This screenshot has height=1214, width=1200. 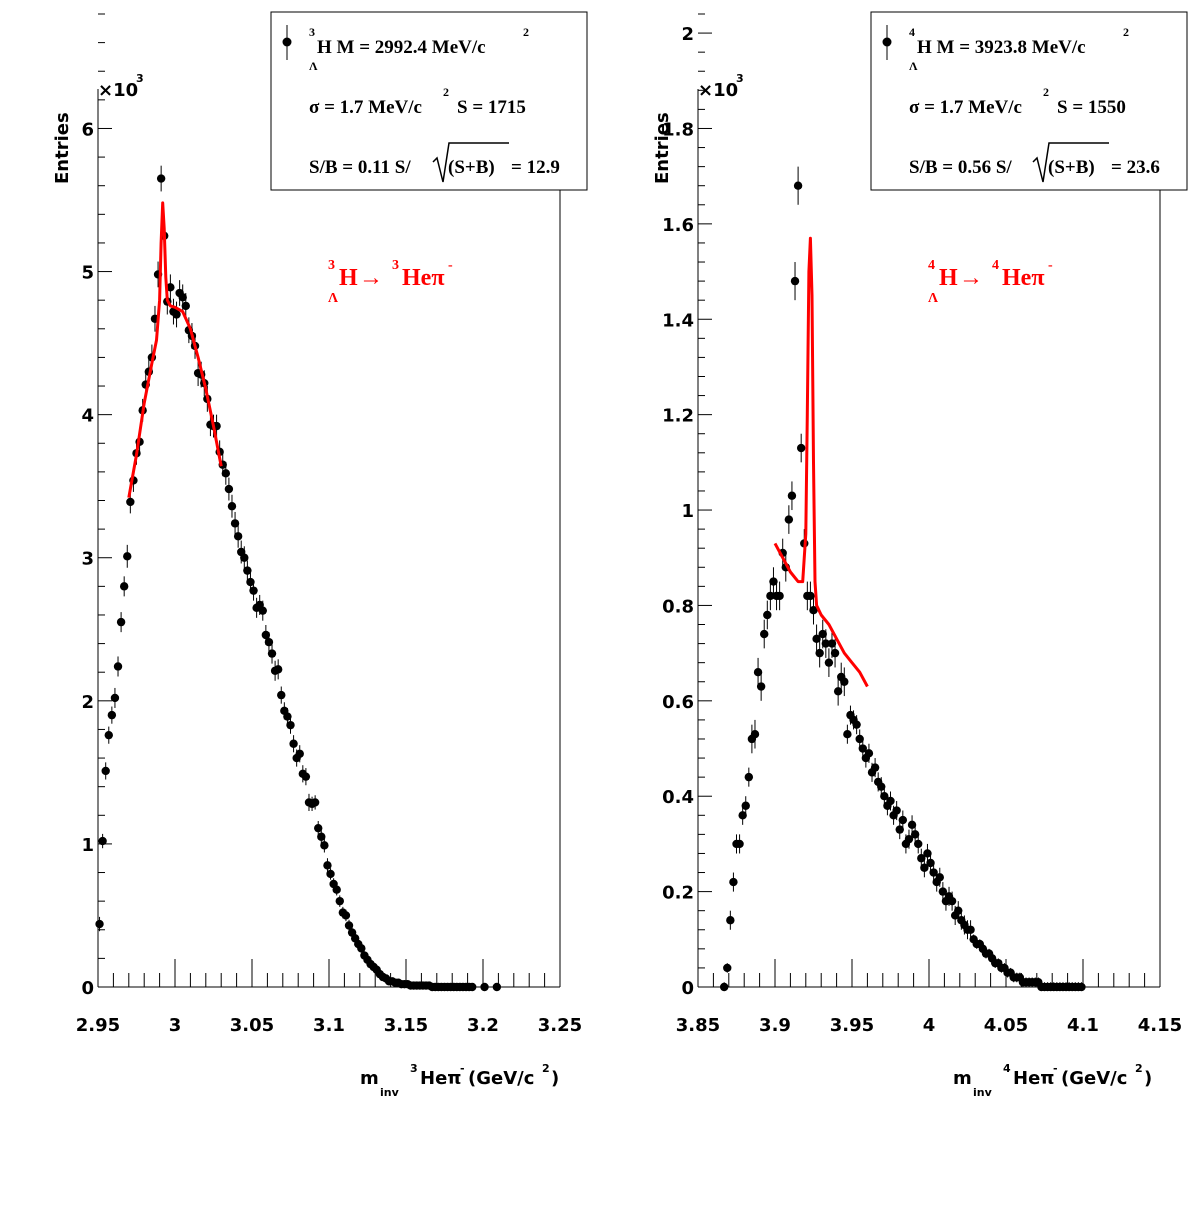 What do you see at coordinates (678, 702) in the screenshot?
I see `y-tick-label: 0.6` at bounding box center [678, 702].